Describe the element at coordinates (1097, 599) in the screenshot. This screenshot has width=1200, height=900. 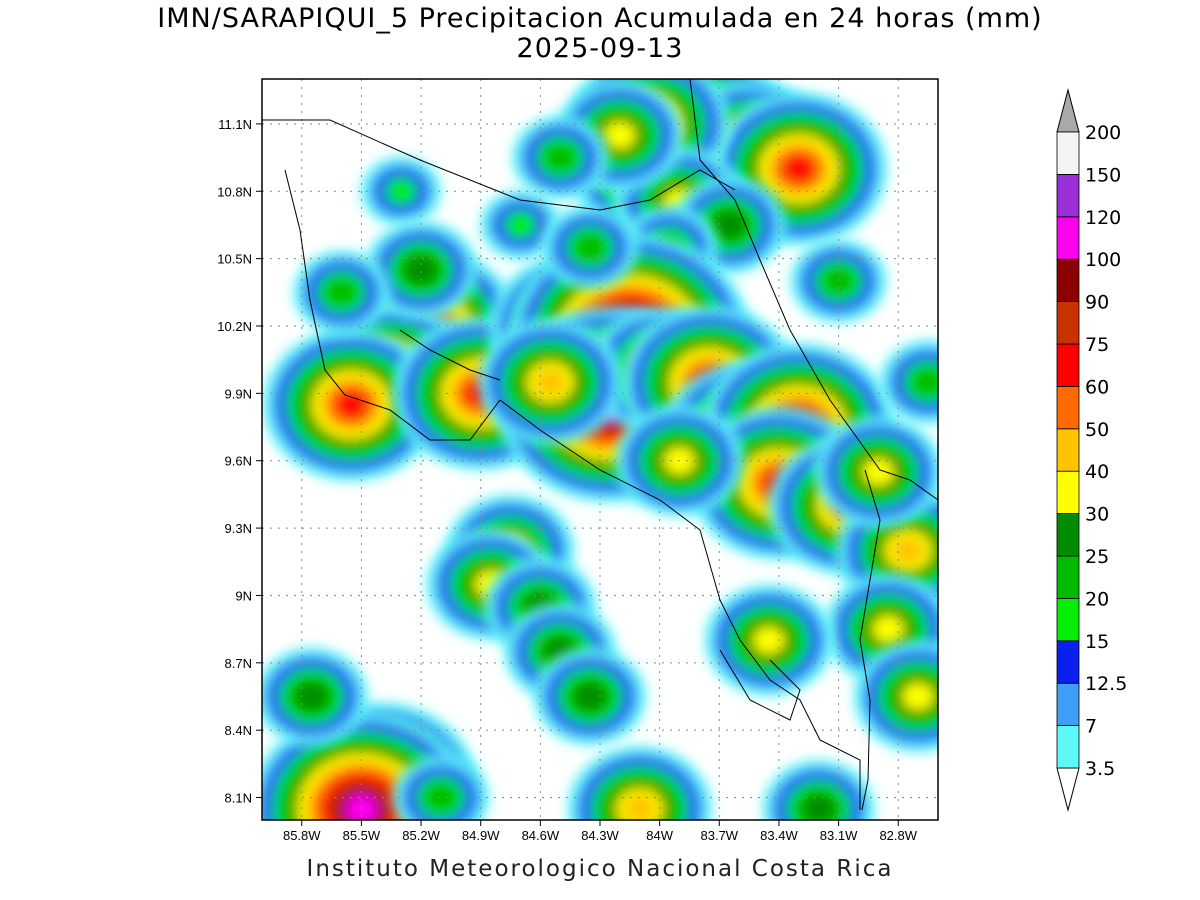
I see `colorbar-label: 20` at that location.